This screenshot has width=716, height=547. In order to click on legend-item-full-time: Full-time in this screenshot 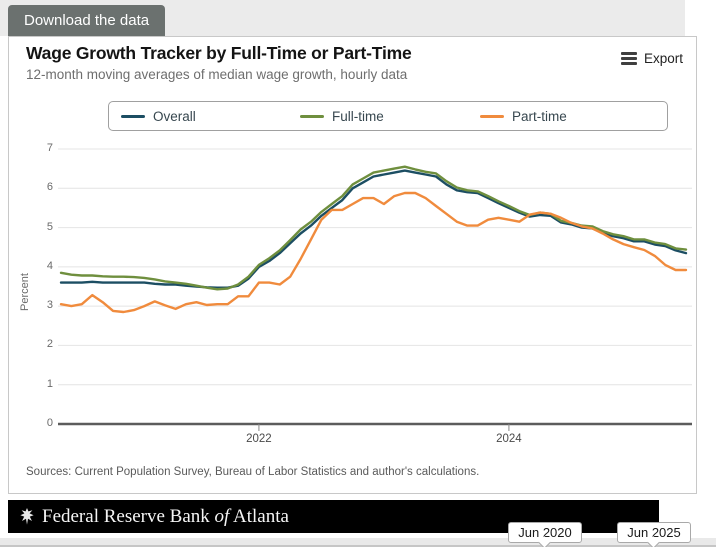, I will do `click(342, 116)`.